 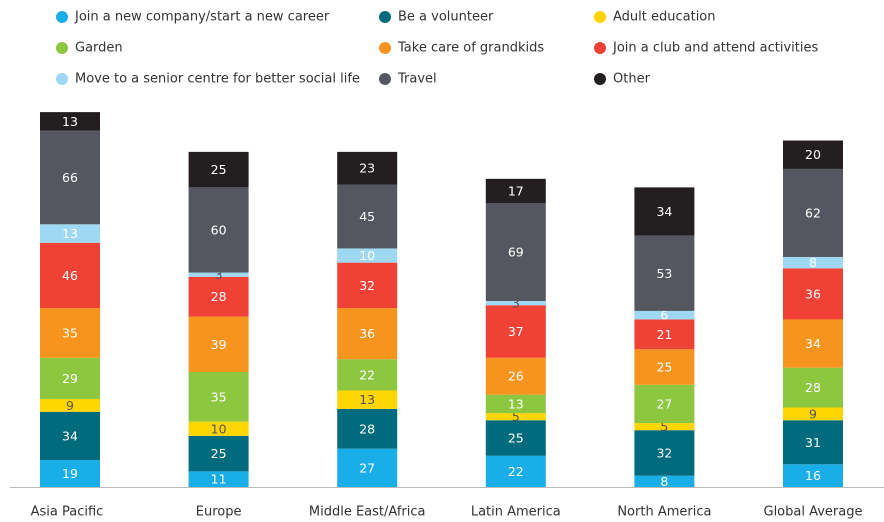 I want to click on data-label: 16, so click(x=813, y=475).